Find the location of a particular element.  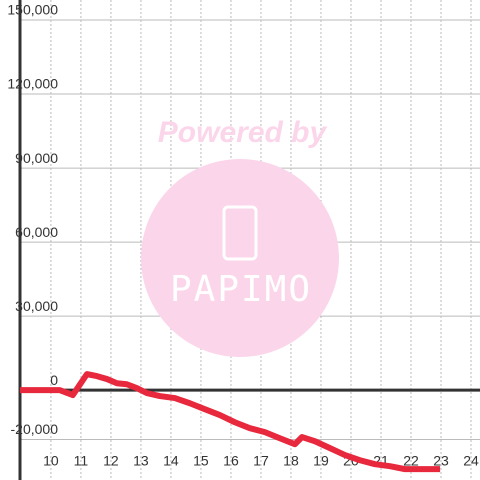

x-tick-label: 15 is located at coordinates (201, 461).